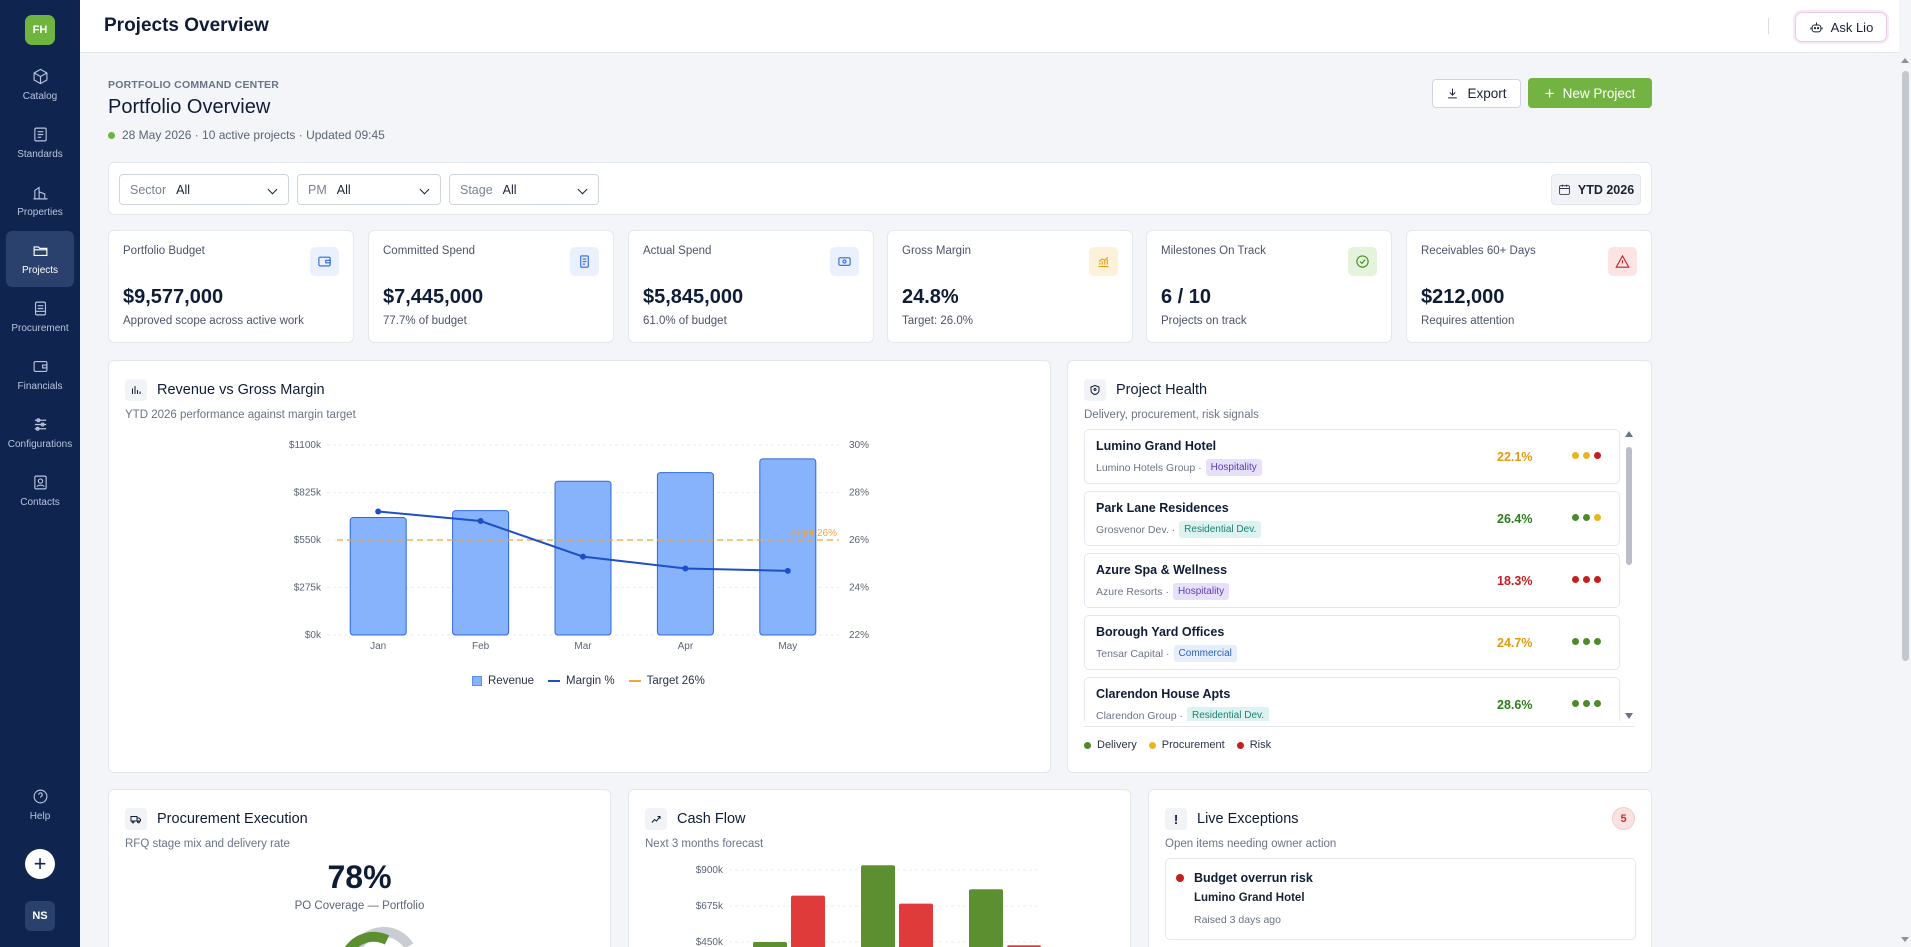 This screenshot has height=947, width=1911. I want to click on sliders-icon, so click(40, 424).